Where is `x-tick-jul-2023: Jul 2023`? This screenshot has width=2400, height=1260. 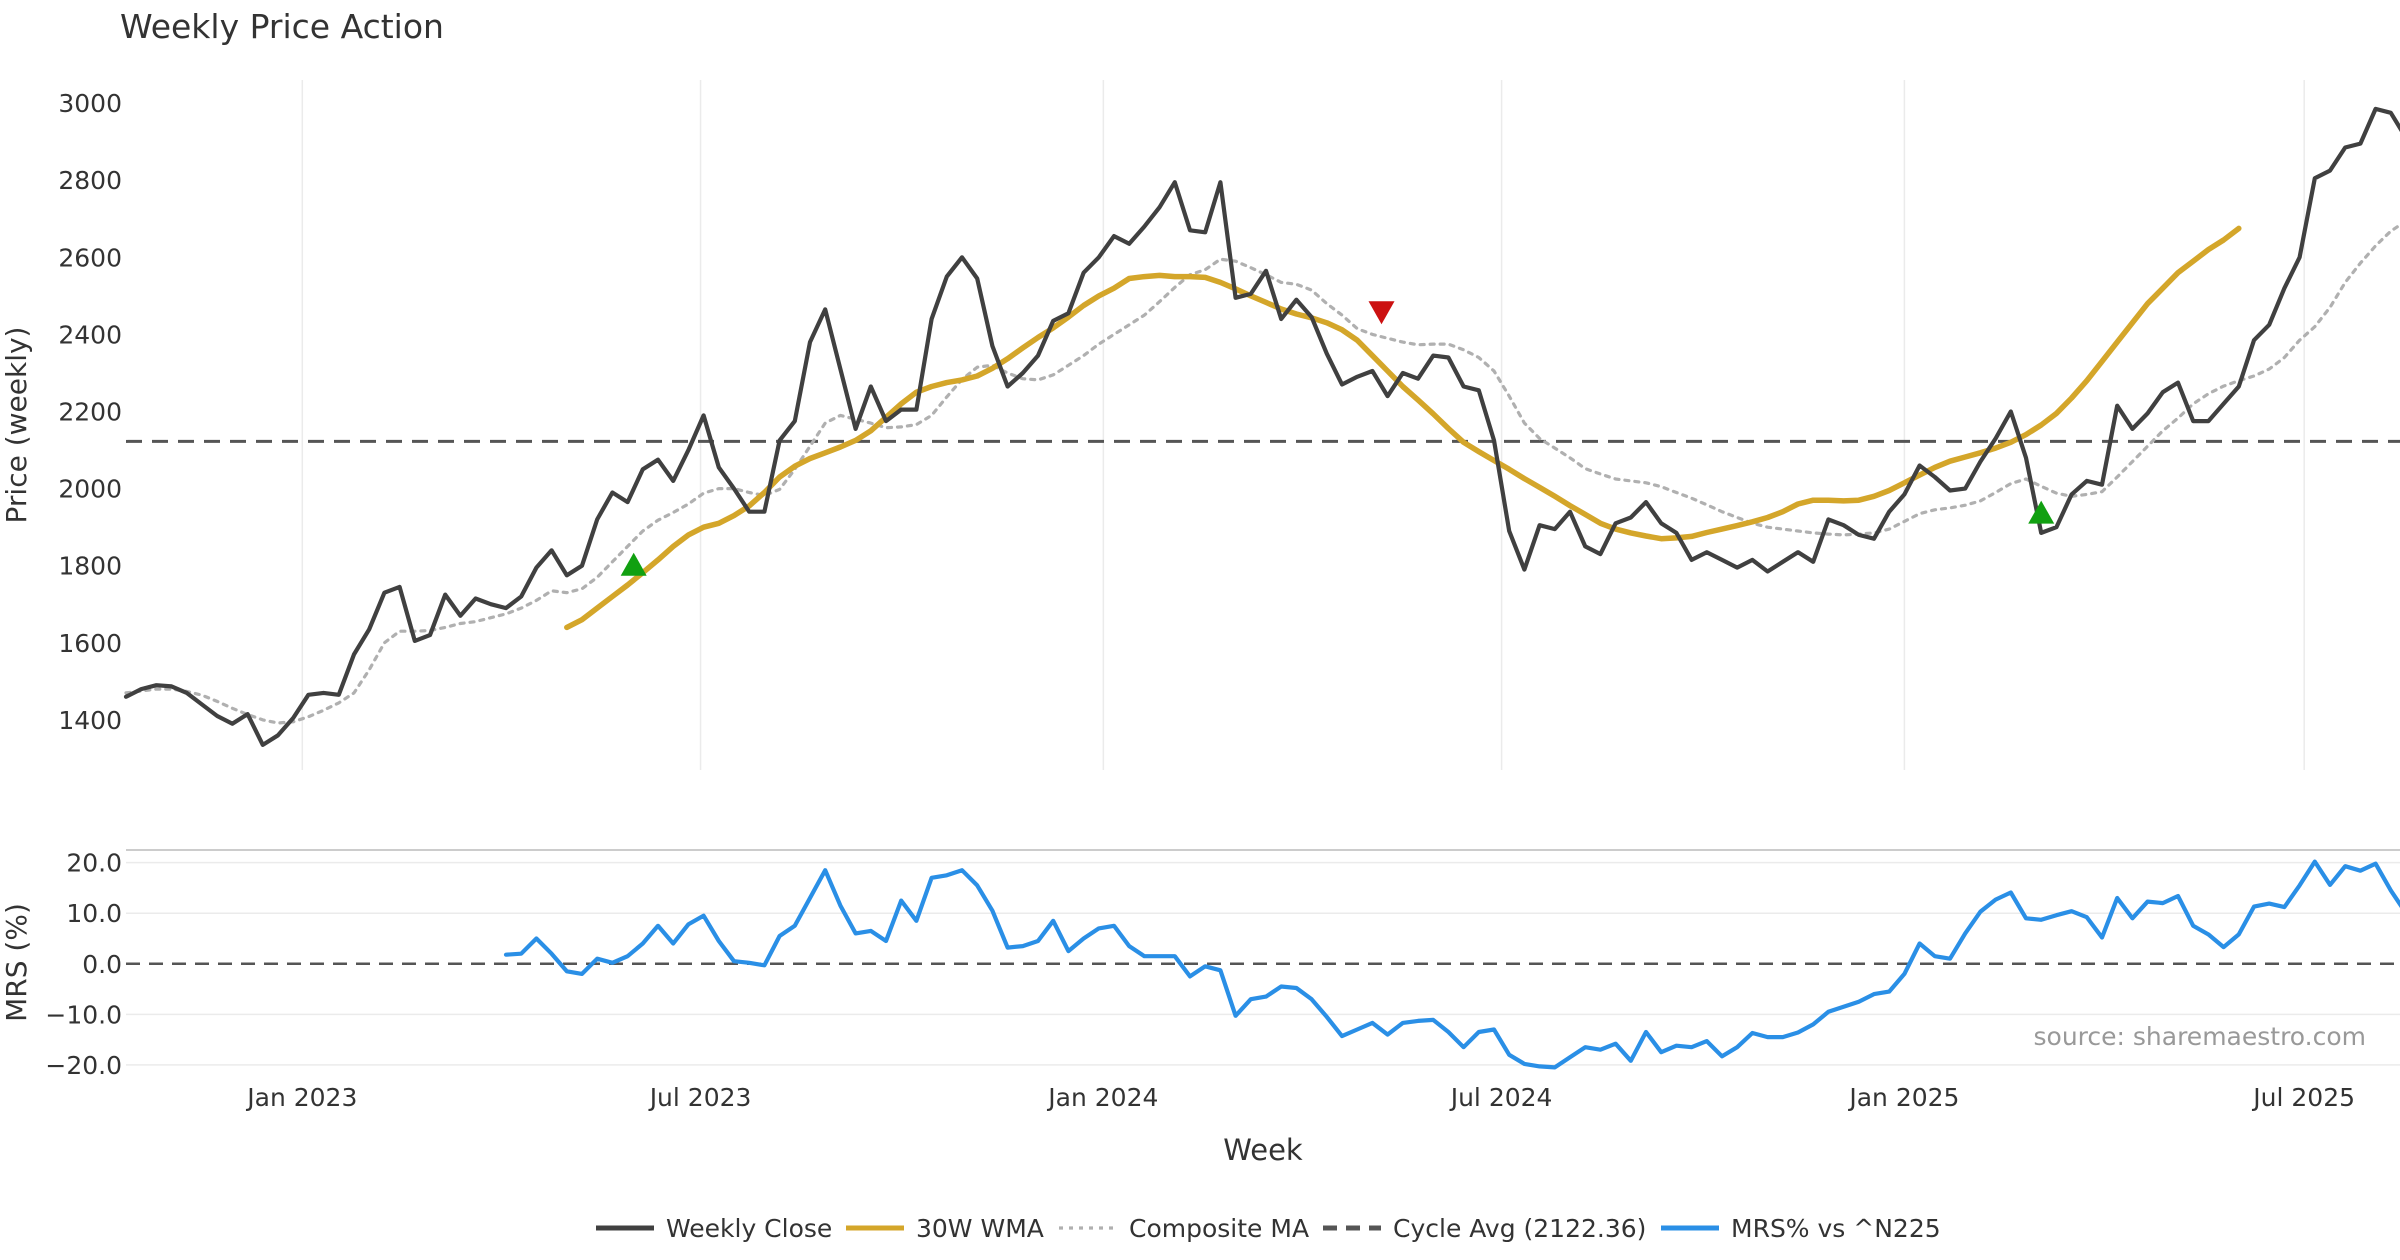 x-tick-jul-2023: Jul 2023 is located at coordinates (700, 1097).